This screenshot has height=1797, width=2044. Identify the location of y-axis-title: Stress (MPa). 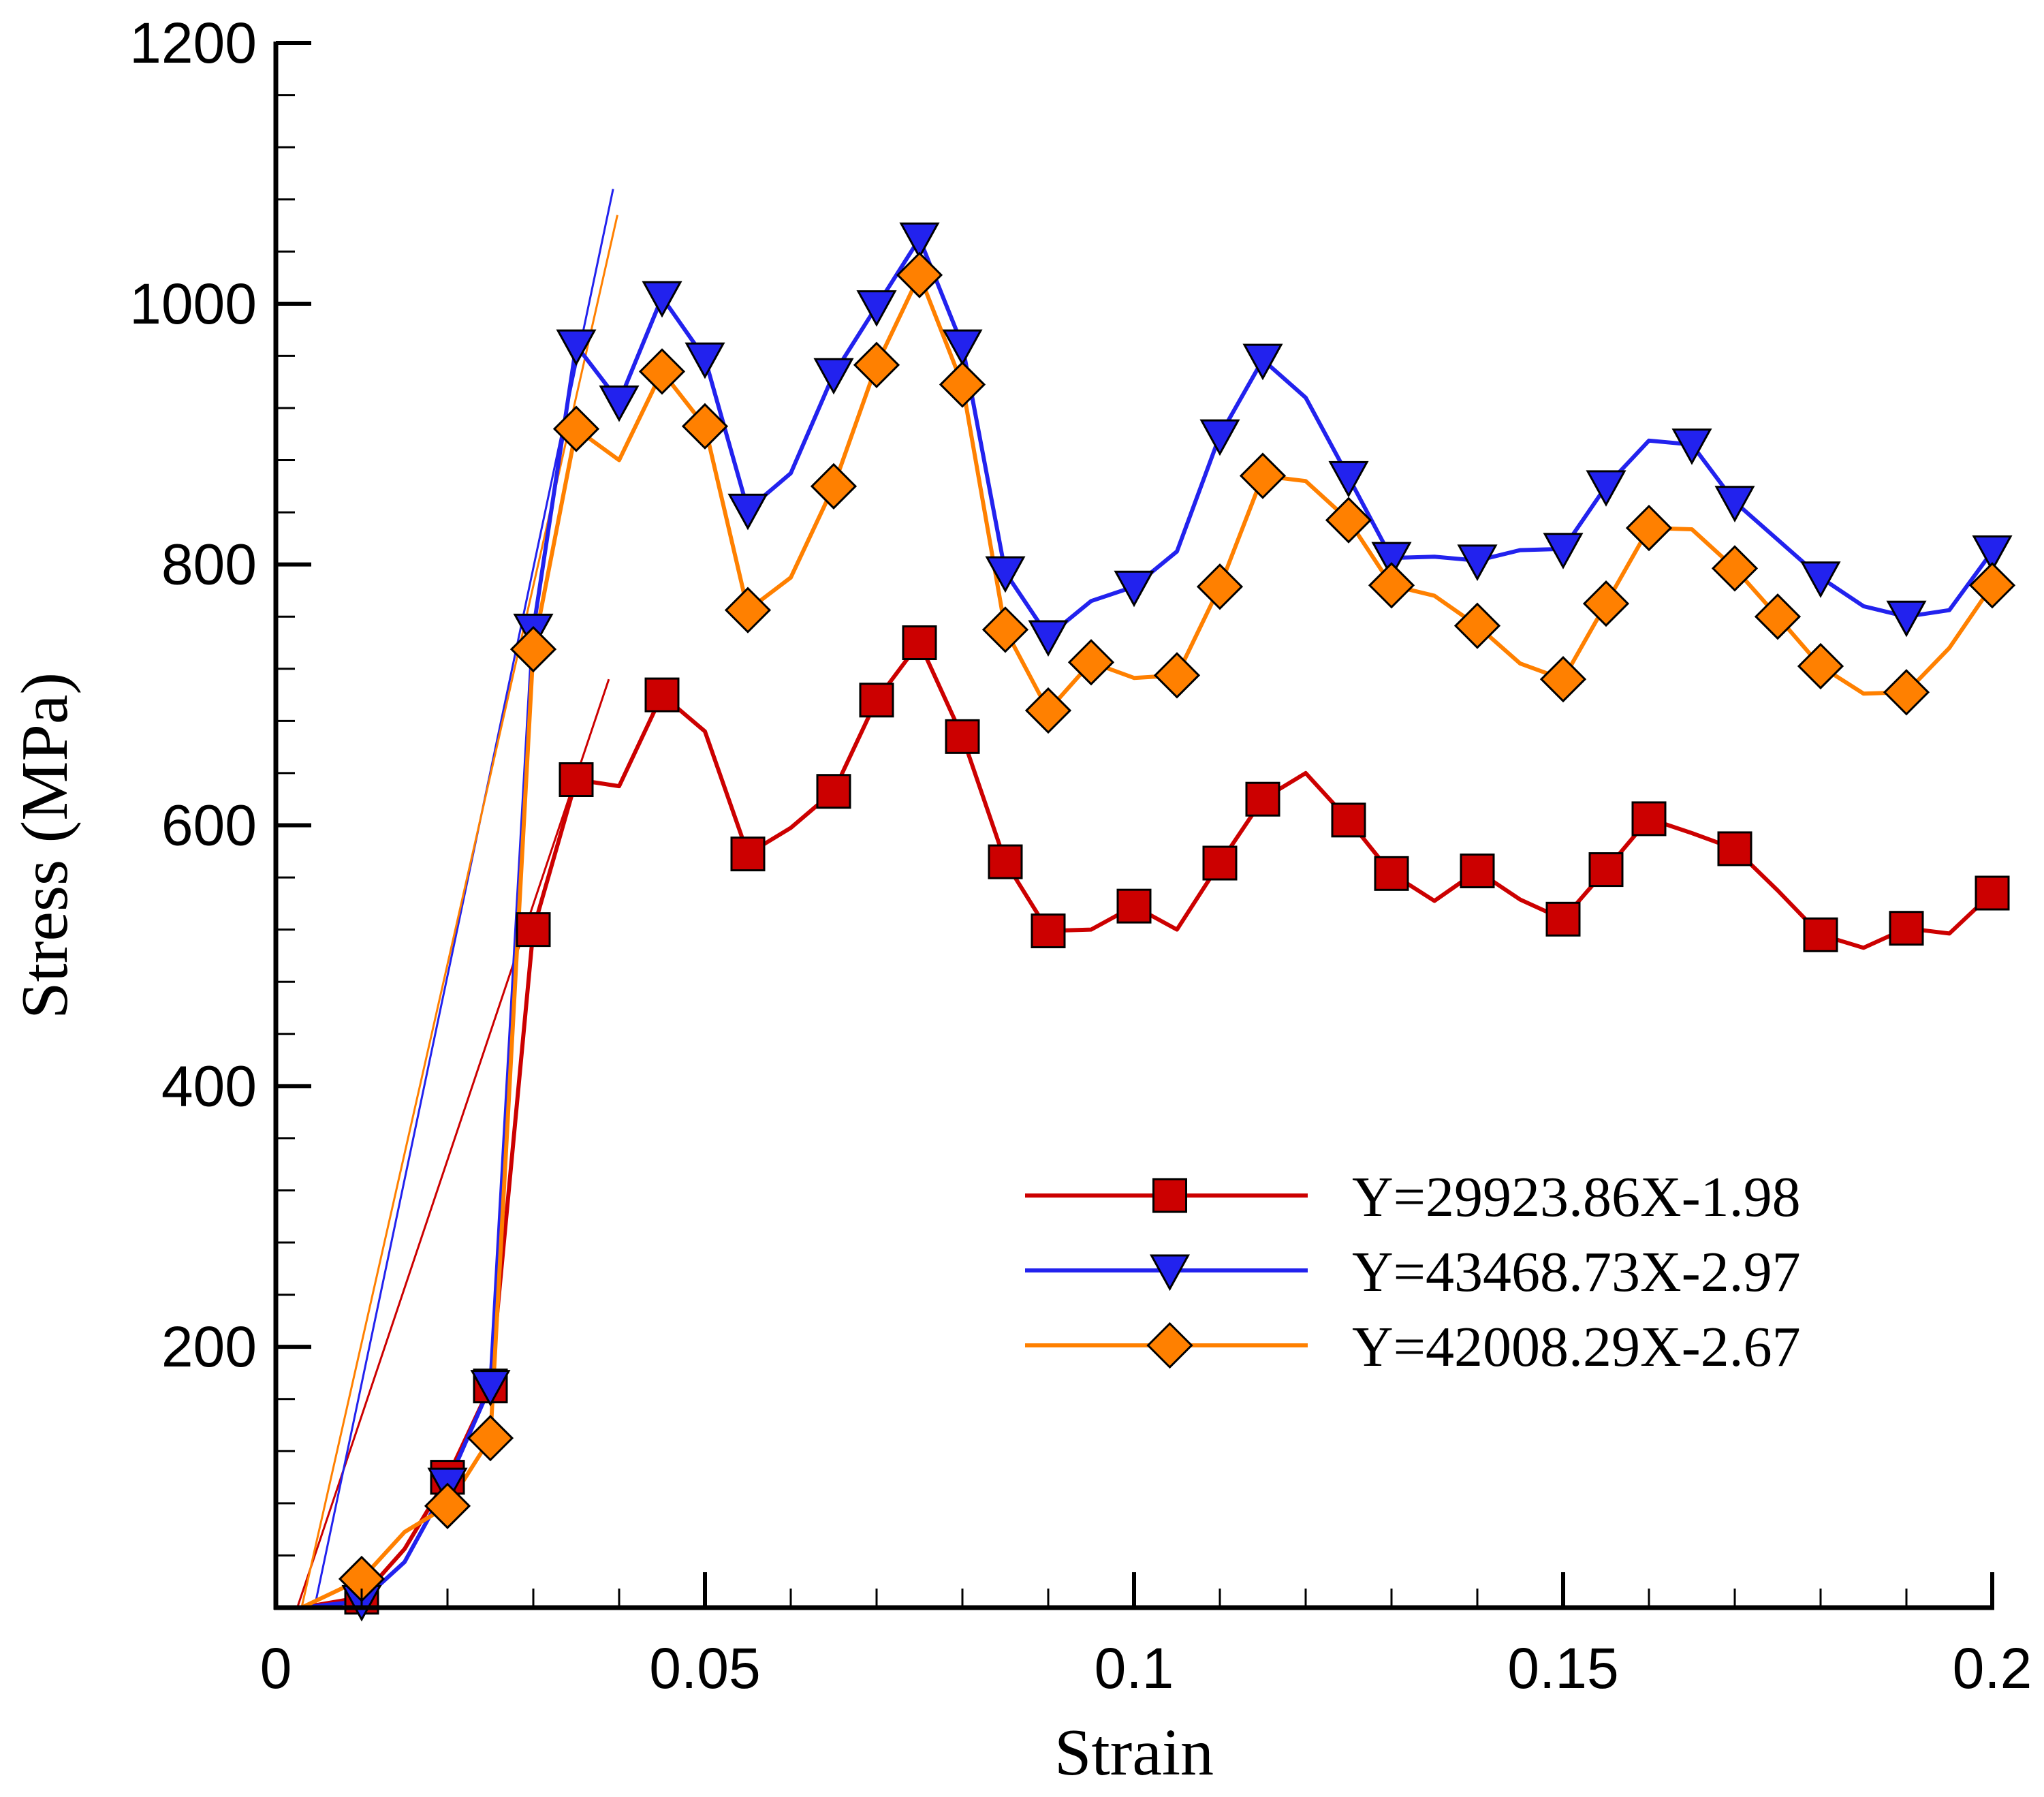
(45, 845).